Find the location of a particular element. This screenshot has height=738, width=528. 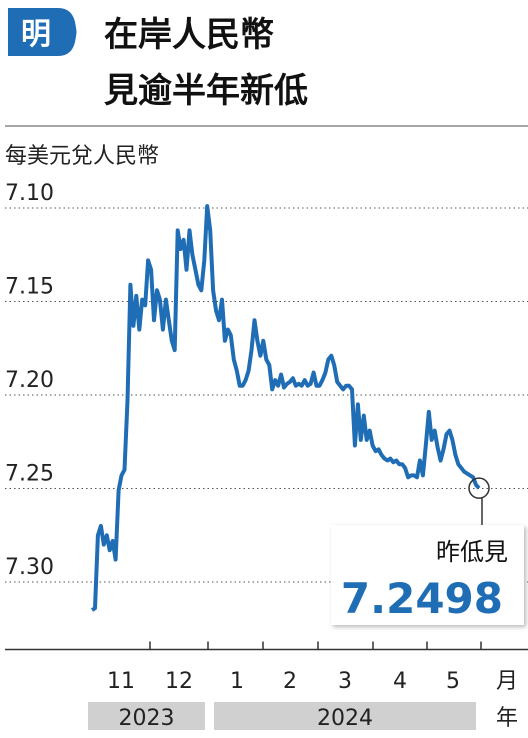

chart-title: 見逾半年新低 is located at coordinates (206, 91).